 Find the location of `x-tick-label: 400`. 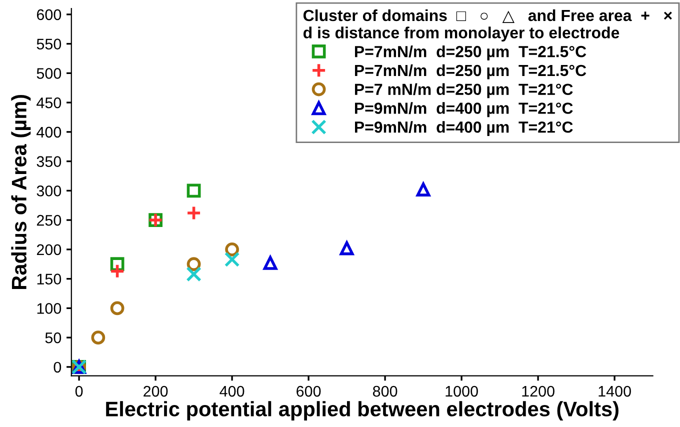

x-tick-label: 400 is located at coordinates (232, 391).